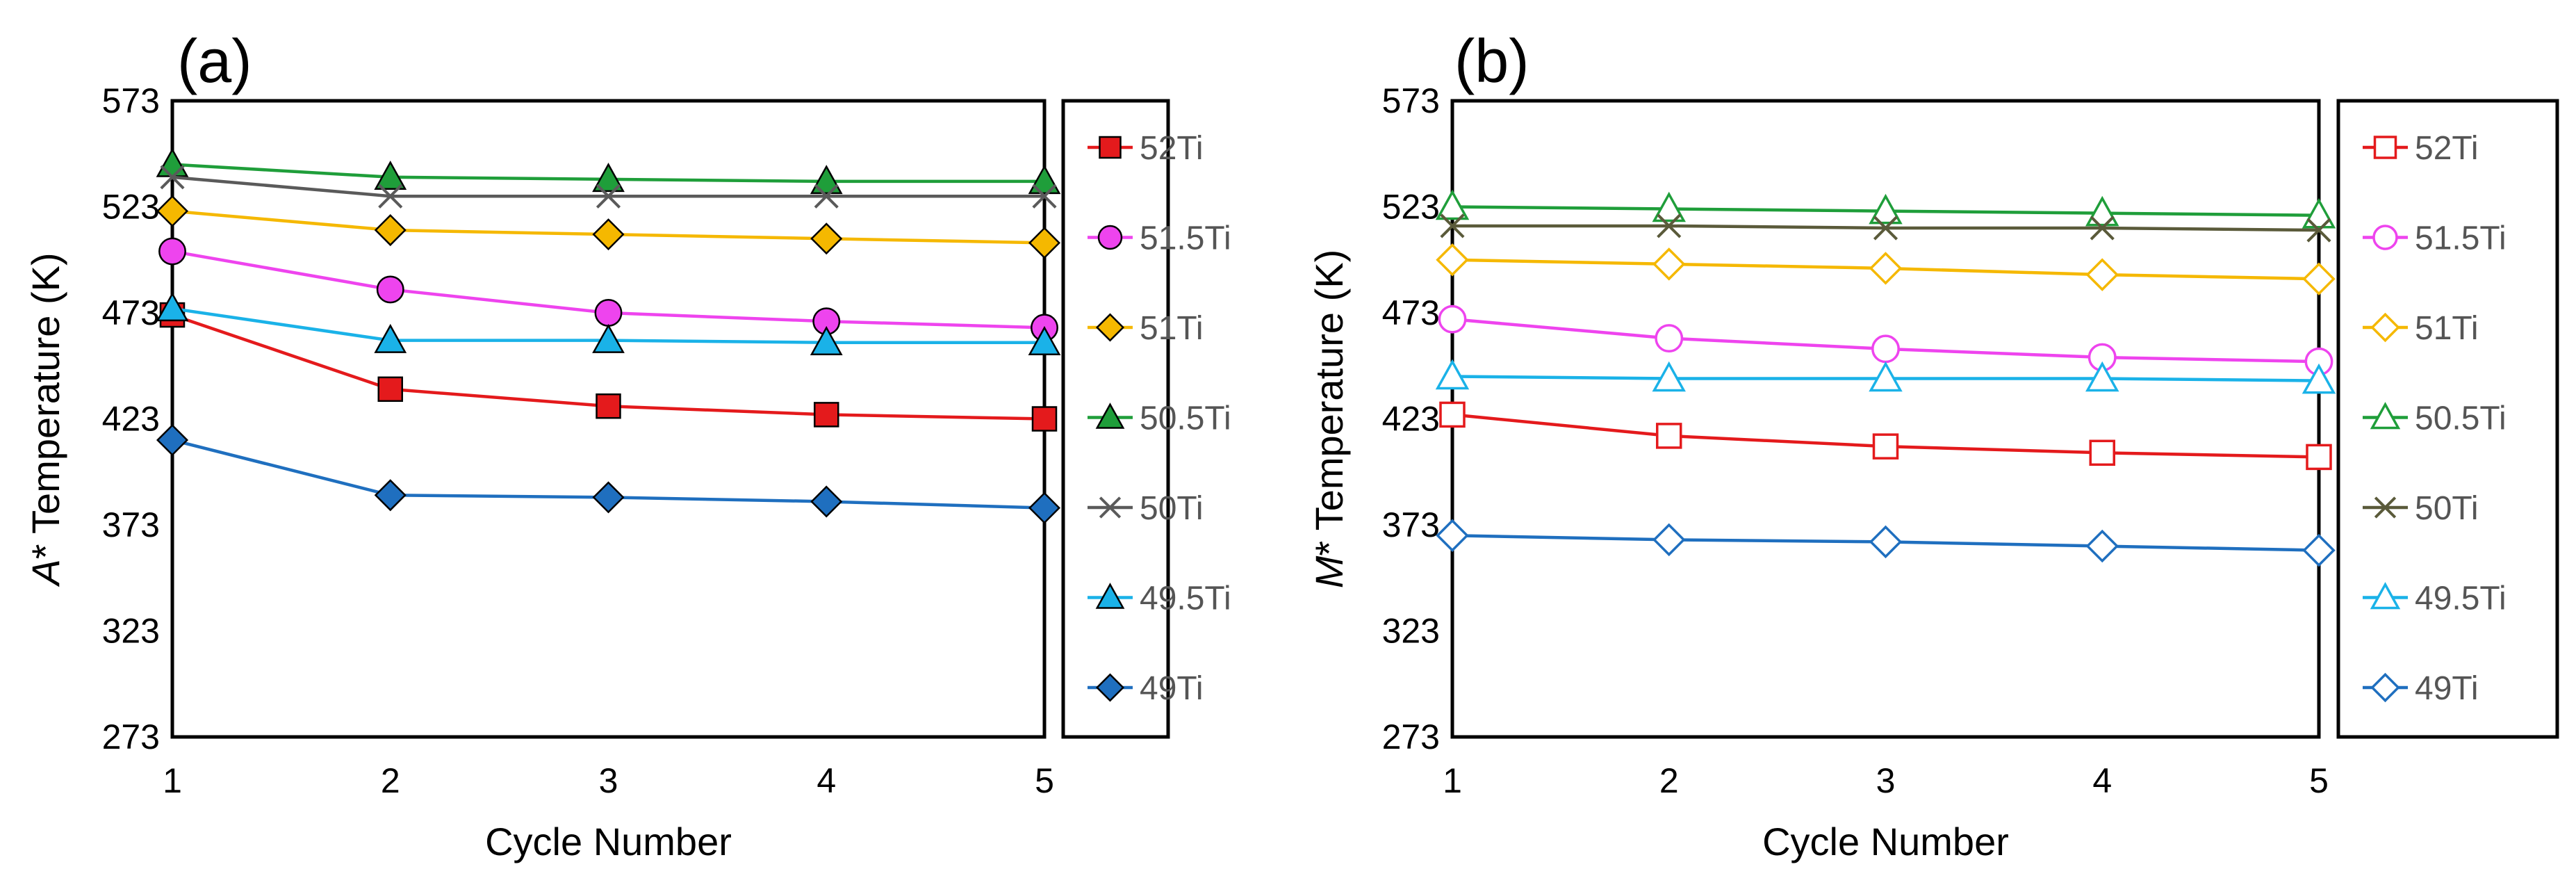 Image resolution: width=2576 pixels, height=885 pixels. Describe the element at coordinates (2447, 329) in the screenshot. I see `legend-label: 51Ti` at that location.